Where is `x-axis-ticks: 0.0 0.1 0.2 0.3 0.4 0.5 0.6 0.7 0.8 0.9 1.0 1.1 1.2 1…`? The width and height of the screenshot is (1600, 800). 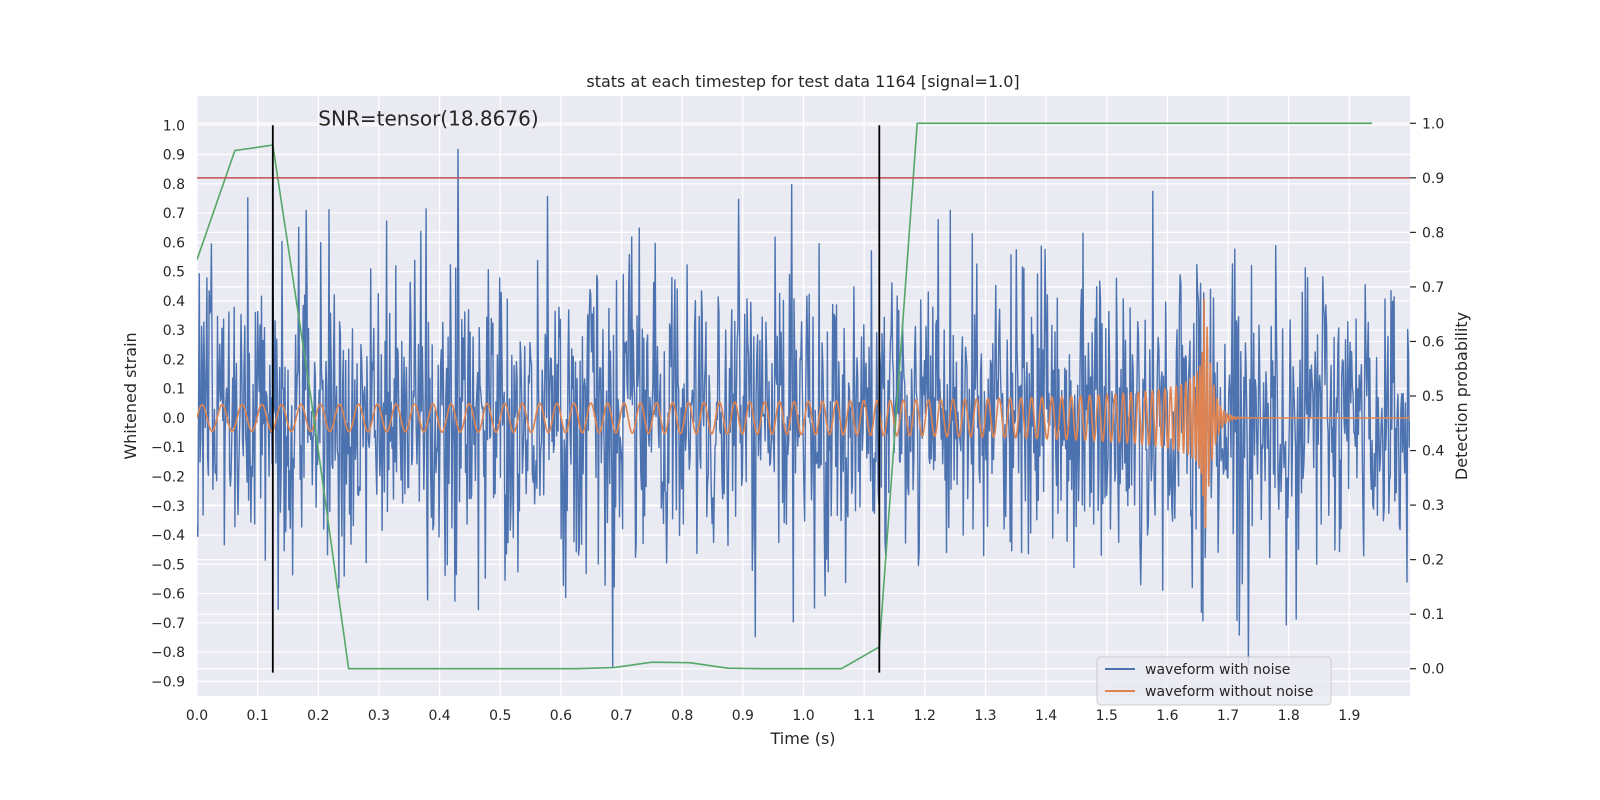 x-axis-ticks: 0.0 0.1 0.2 0.3 0.4 0.5 0.6 0.7 0.8 0.9 1.0 1.1 1.2 1… is located at coordinates (773, 716).